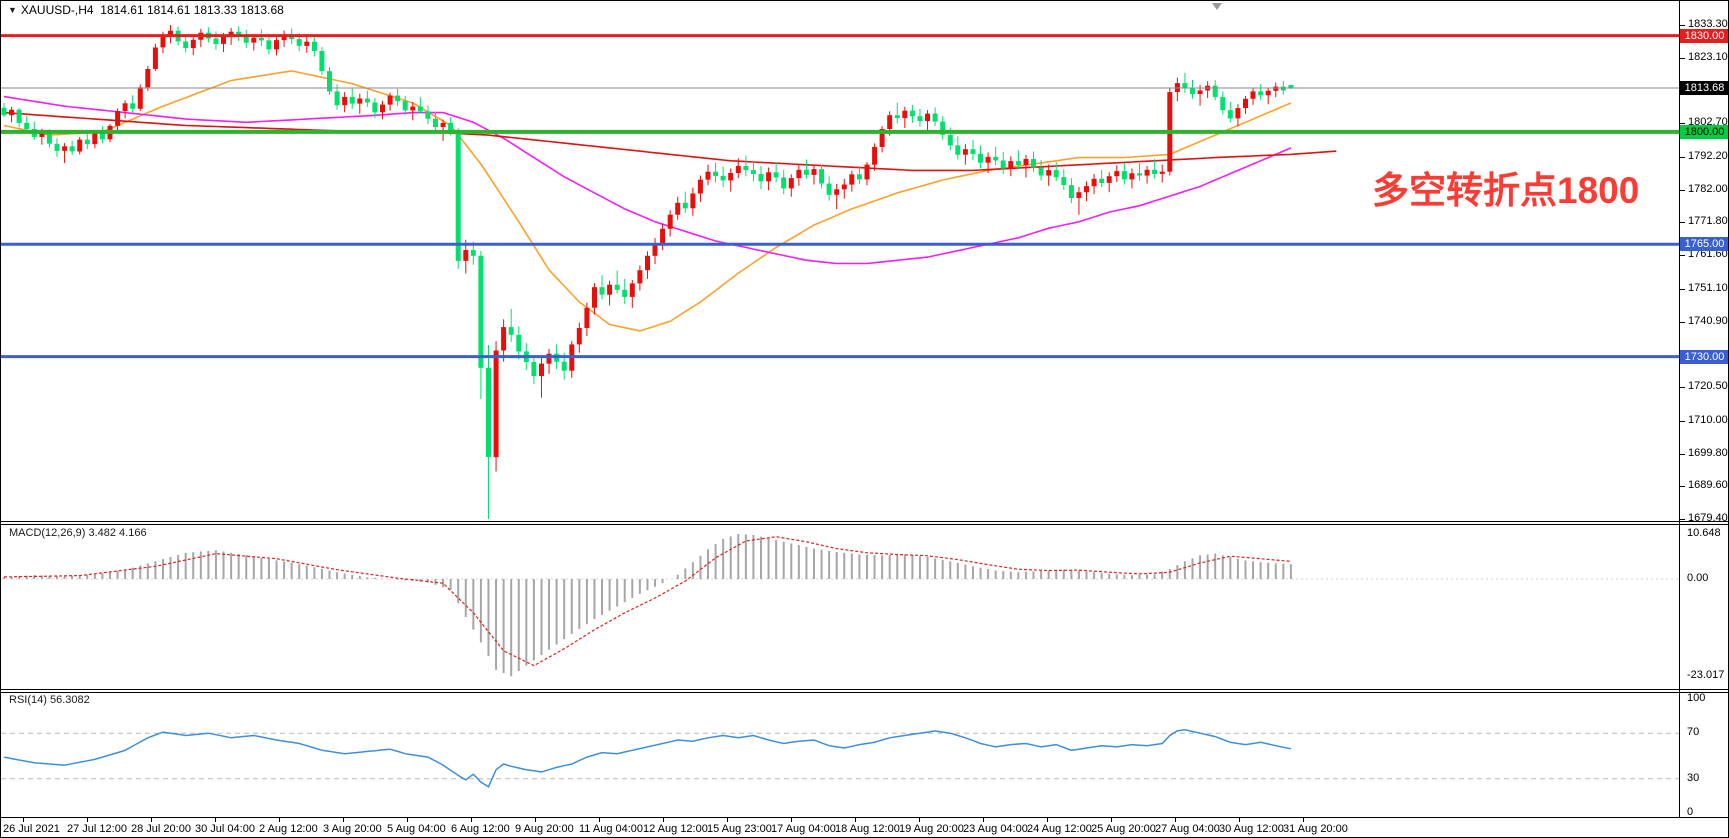 This screenshot has height=838, width=1729. What do you see at coordinates (647, 601) in the screenshot?
I see `macd-signal-line` at bounding box center [647, 601].